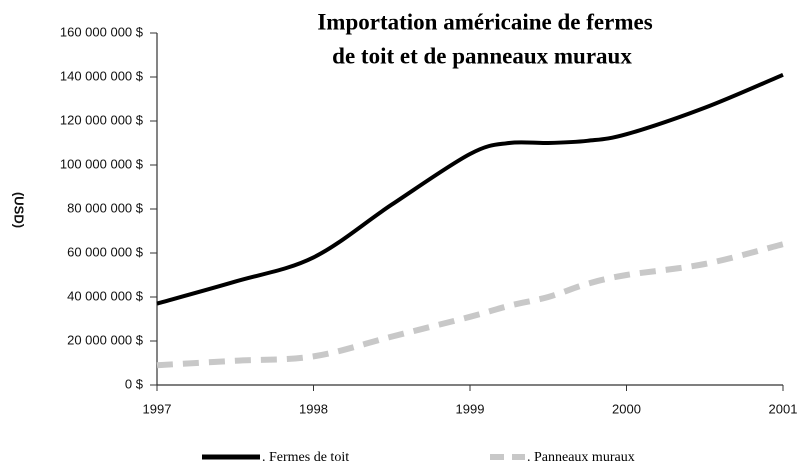 This screenshot has width=804, height=466. I want to click on y-tick-label: 20 000 000 $, so click(105, 339).